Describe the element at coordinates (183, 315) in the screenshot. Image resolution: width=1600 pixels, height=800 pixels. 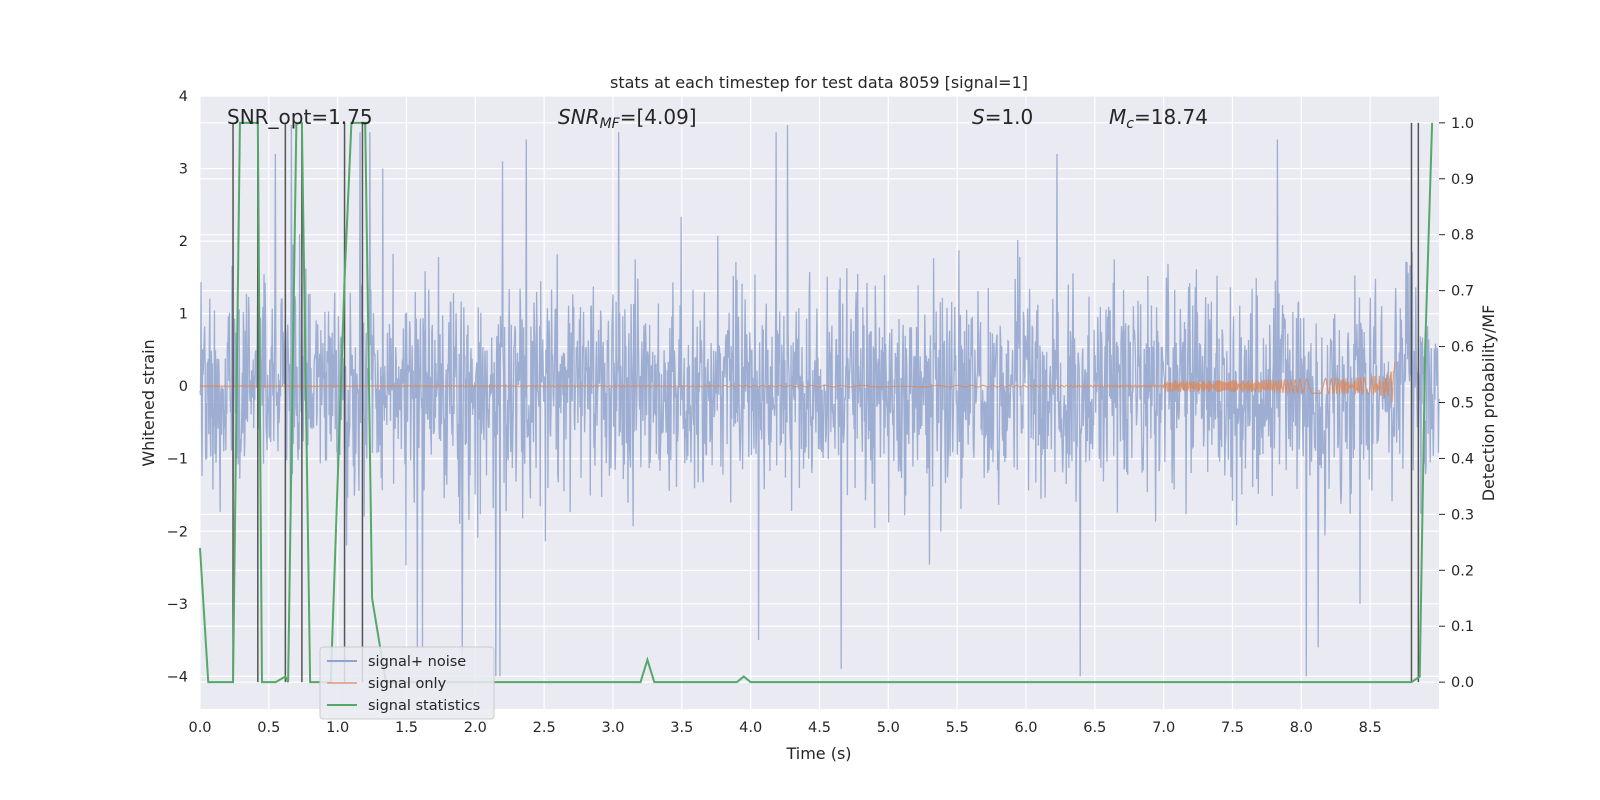
I see `y-tick-label: 1` at that location.